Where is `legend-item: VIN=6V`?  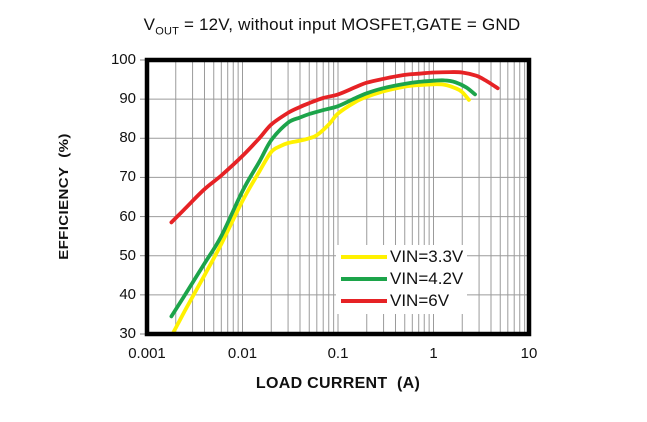
legend-item: VIN=6V is located at coordinates (402, 301).